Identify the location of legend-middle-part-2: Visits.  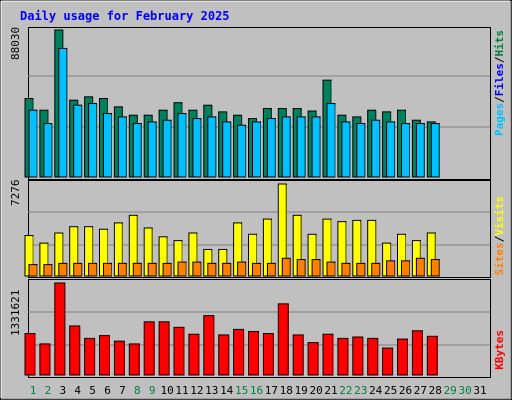
(499, 216).